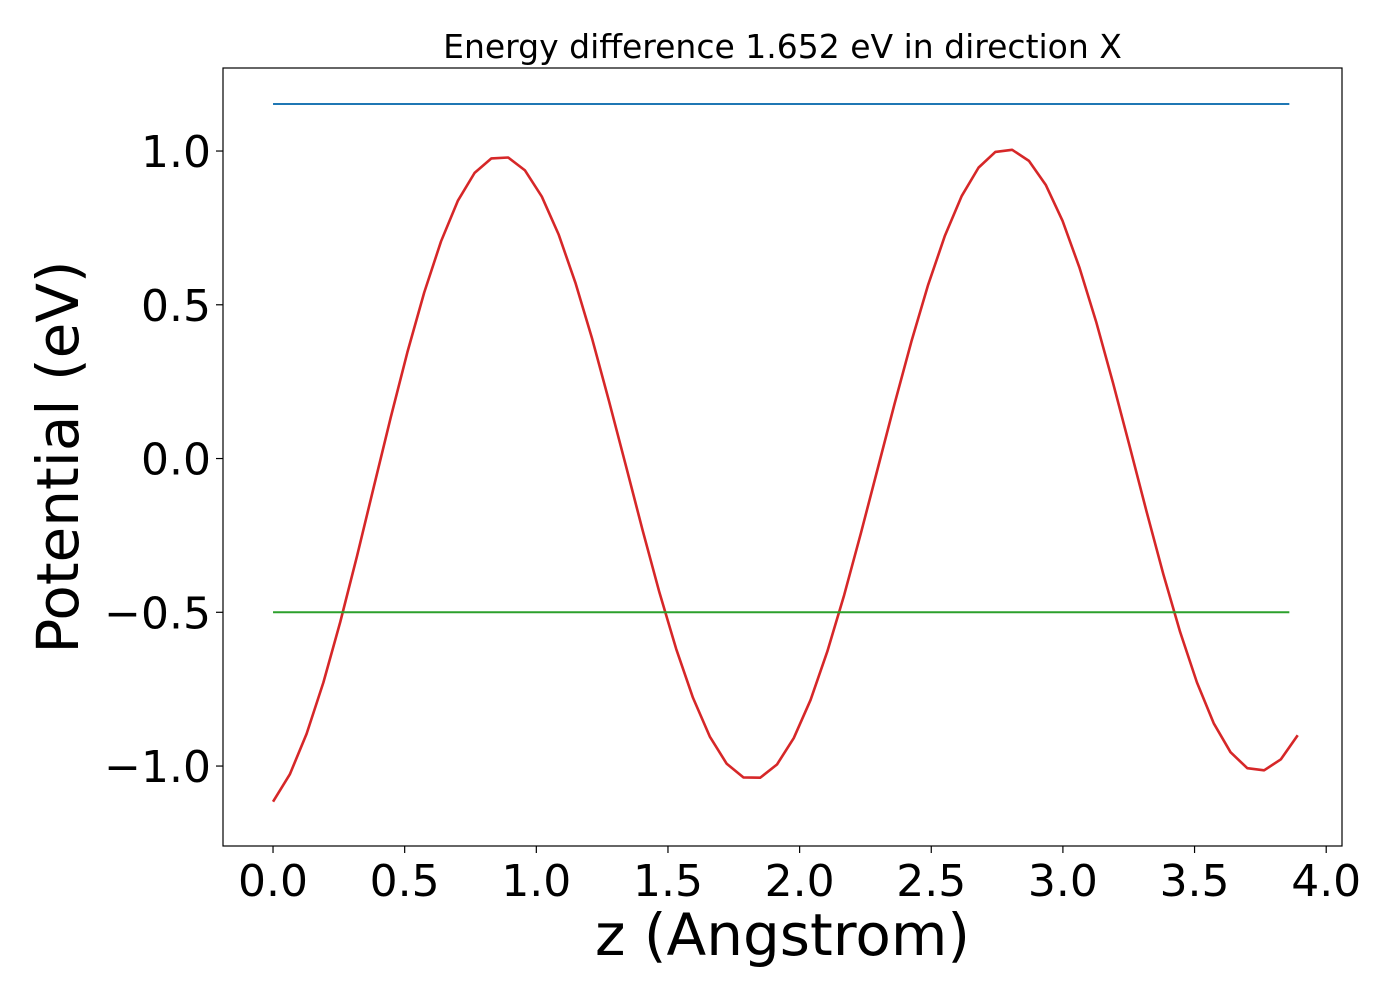 The width and height of the screenshot is (1400, 1000). I want to click on y-axis-label: Potential (eV), so click(58, 456).